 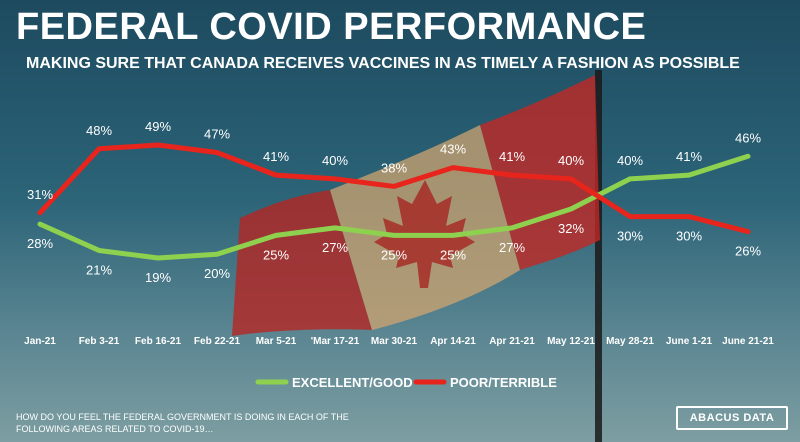 What do you see at coordinates (689, 236) in the screenshot?
I see `data-label-poor-terrible-11: 30%` at bounding box center [689, 236].